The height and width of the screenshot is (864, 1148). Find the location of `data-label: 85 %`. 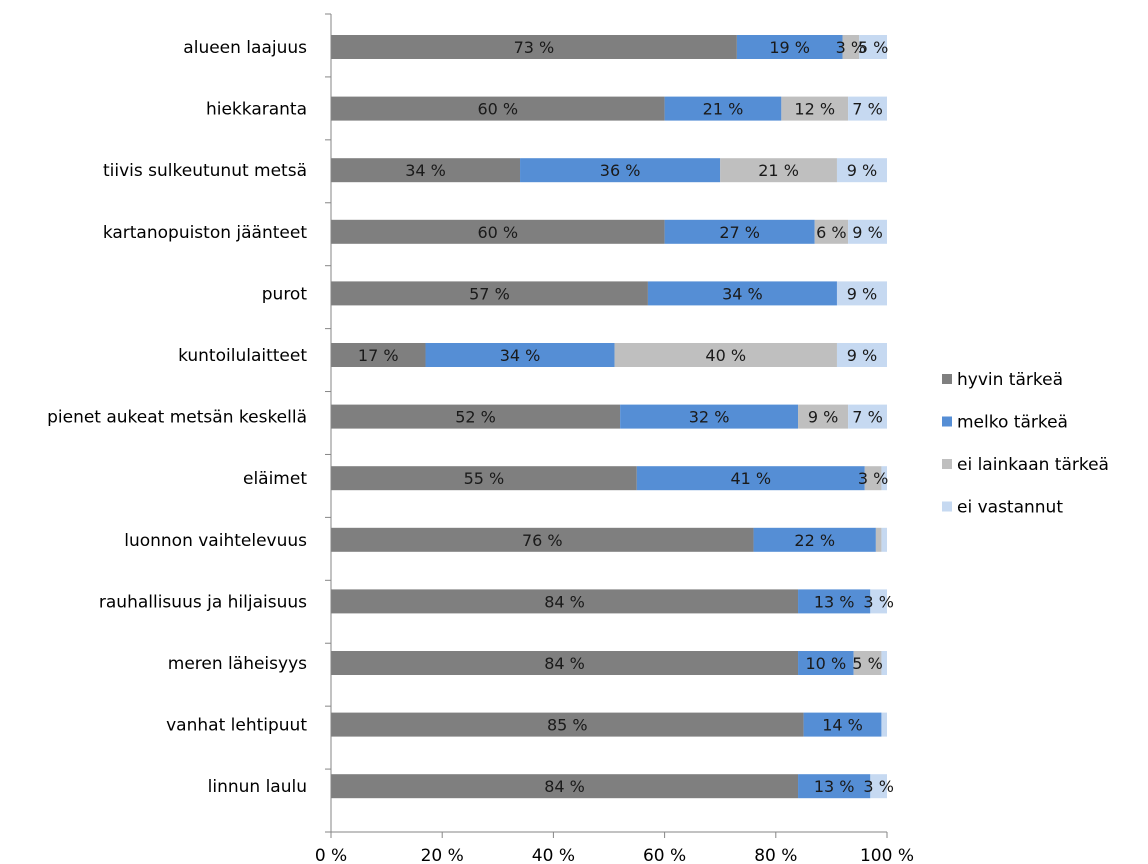

data-label: 85 % is located at coordinates (567, 725).